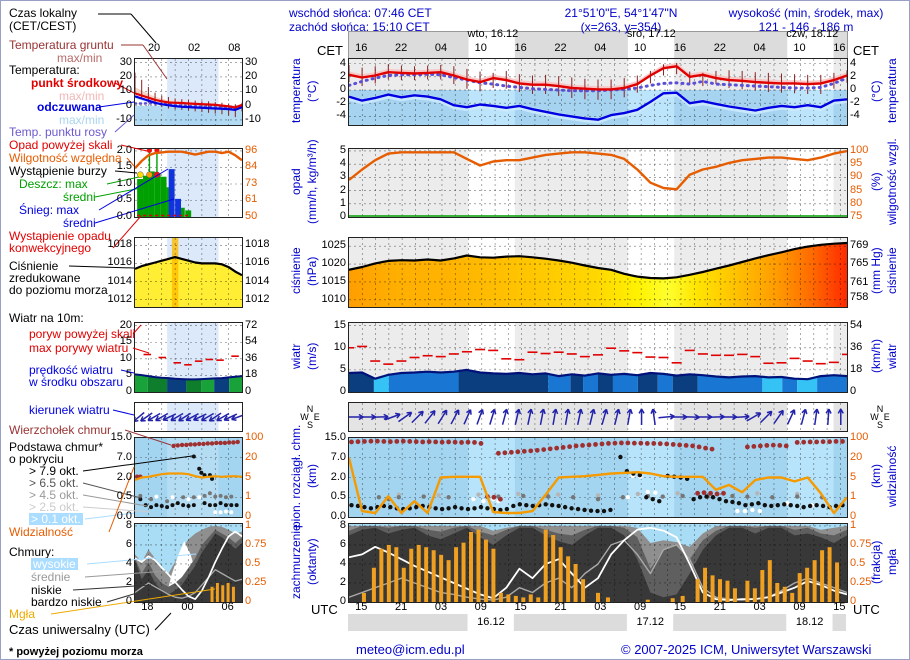  What do you see at coordinates (251, 341) in the screenshot?
I see `mini-wind-tick-right: 54` at bounding box center [251, 341].